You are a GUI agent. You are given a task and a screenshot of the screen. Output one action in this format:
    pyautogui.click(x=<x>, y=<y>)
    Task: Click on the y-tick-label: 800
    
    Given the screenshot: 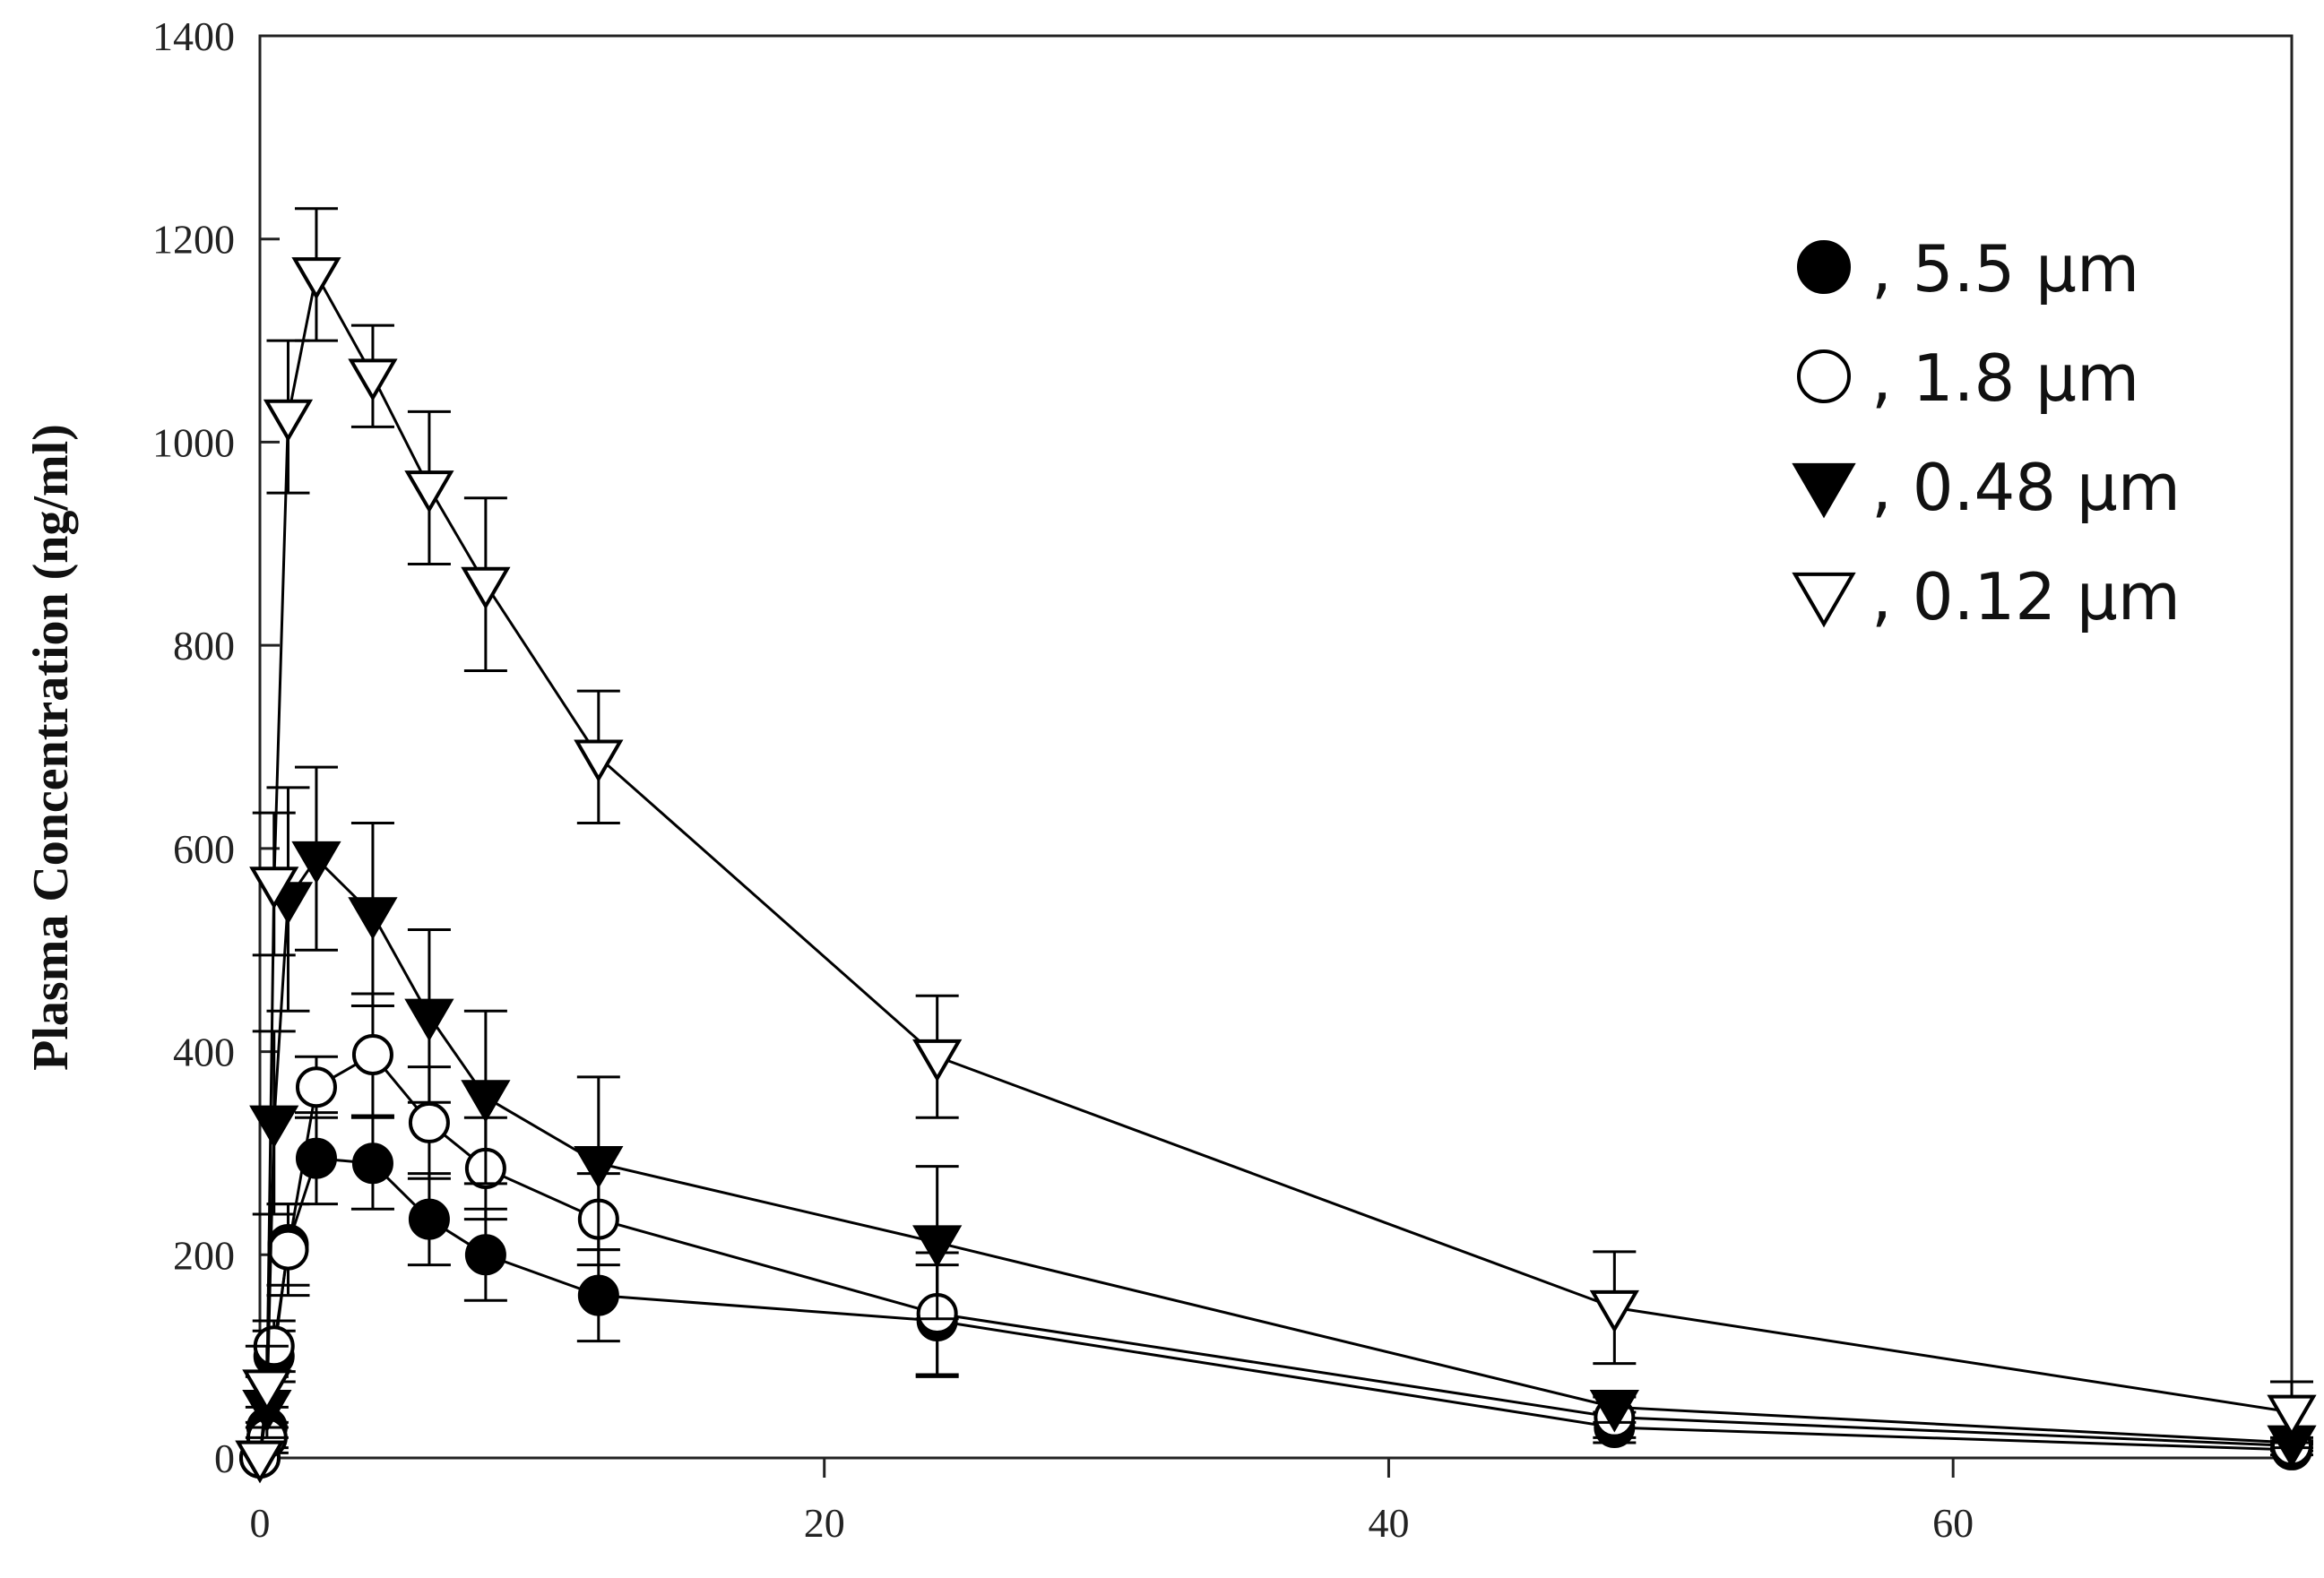 What is the action you would take?
    pyautogui.click(x=204, y=645)
    